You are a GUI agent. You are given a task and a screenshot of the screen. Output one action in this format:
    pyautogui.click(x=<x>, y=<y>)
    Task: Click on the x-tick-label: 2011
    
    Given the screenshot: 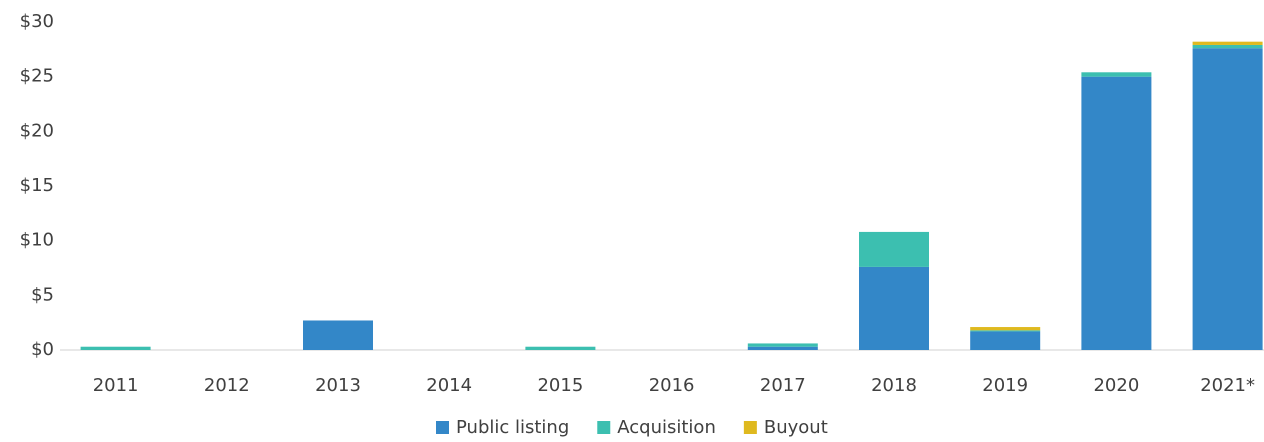 What is the action you would take?
    pyautogui.click(x=116, y=385)
    